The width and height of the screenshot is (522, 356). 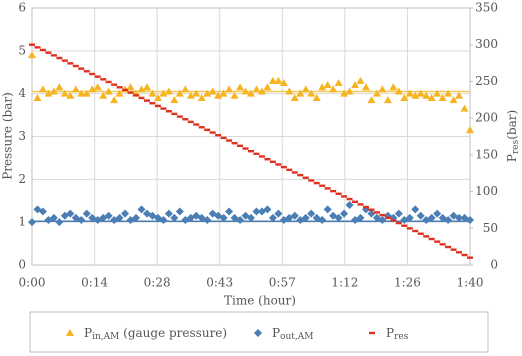 I want to click on y2-label-suffix: (bar), so click(x=512, y=125).